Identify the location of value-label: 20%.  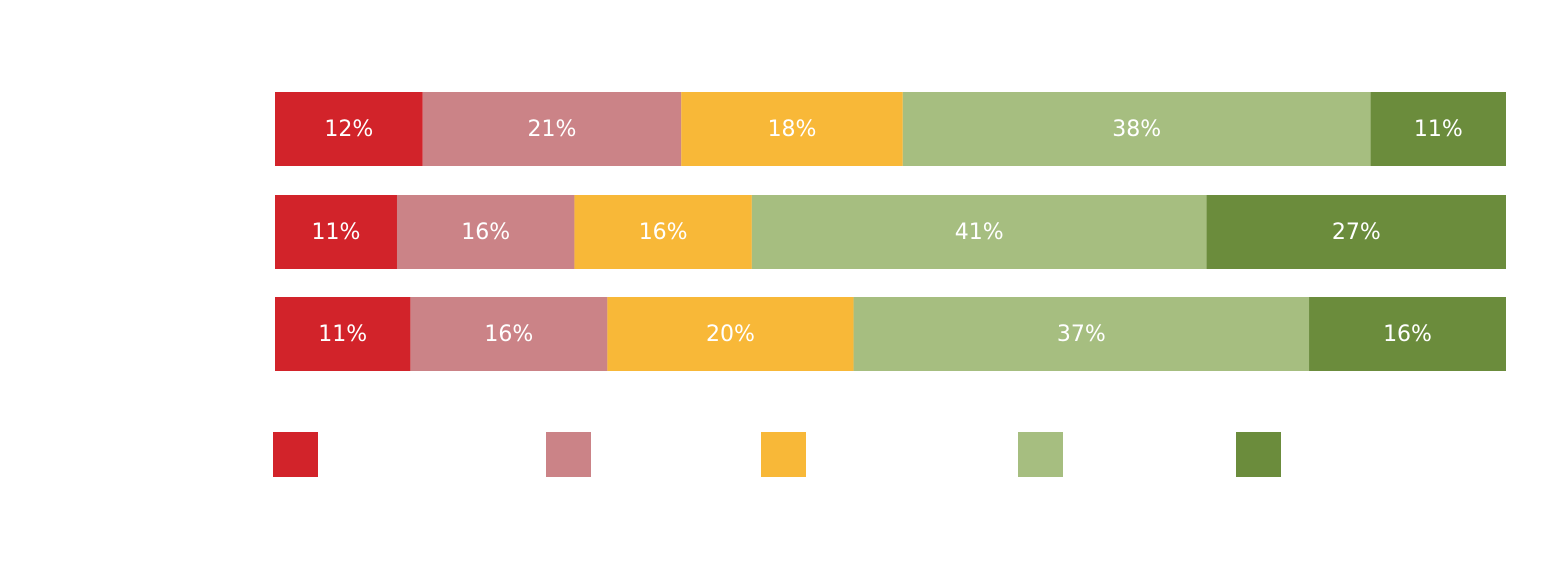
(730, 334).